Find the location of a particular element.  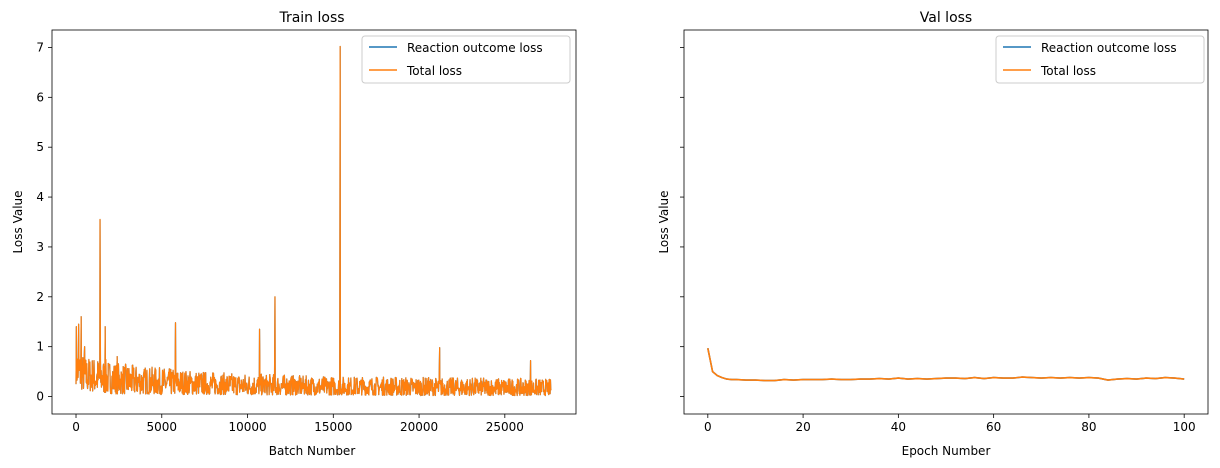

val-reaction-outcome-loss-line is located at coordinates (946, 365).